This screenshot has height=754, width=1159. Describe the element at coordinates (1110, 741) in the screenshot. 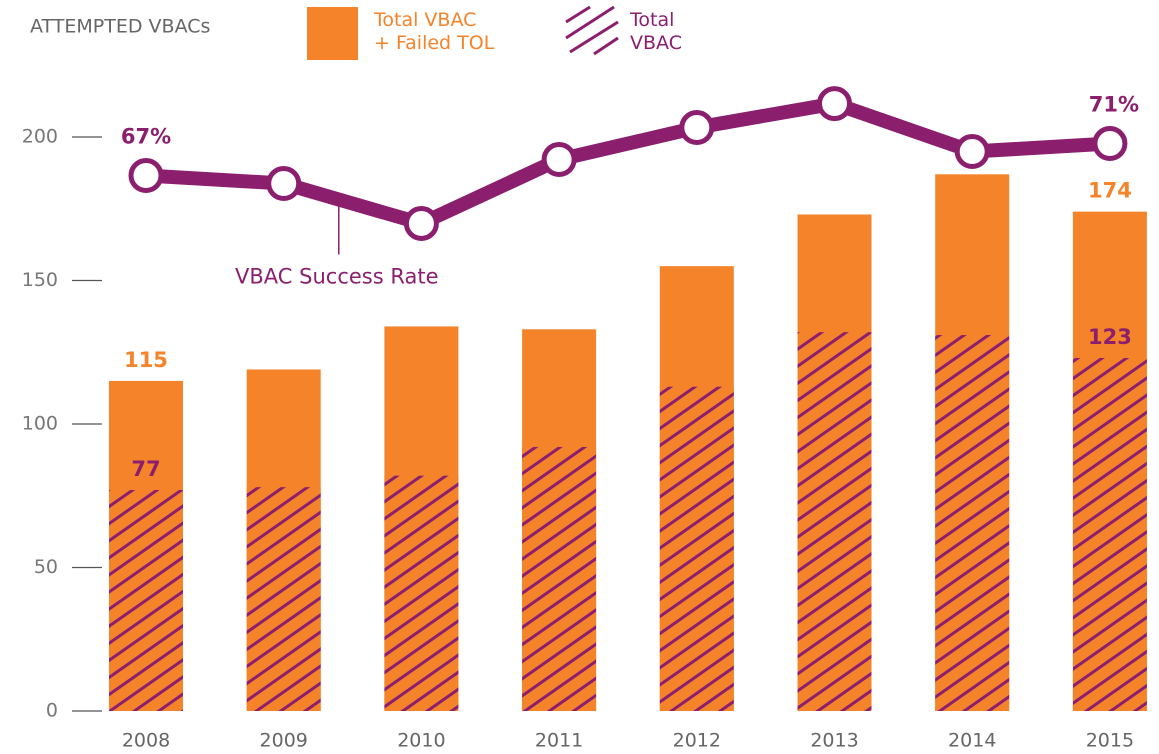

I see `x-tick-label: 2015` at that location.